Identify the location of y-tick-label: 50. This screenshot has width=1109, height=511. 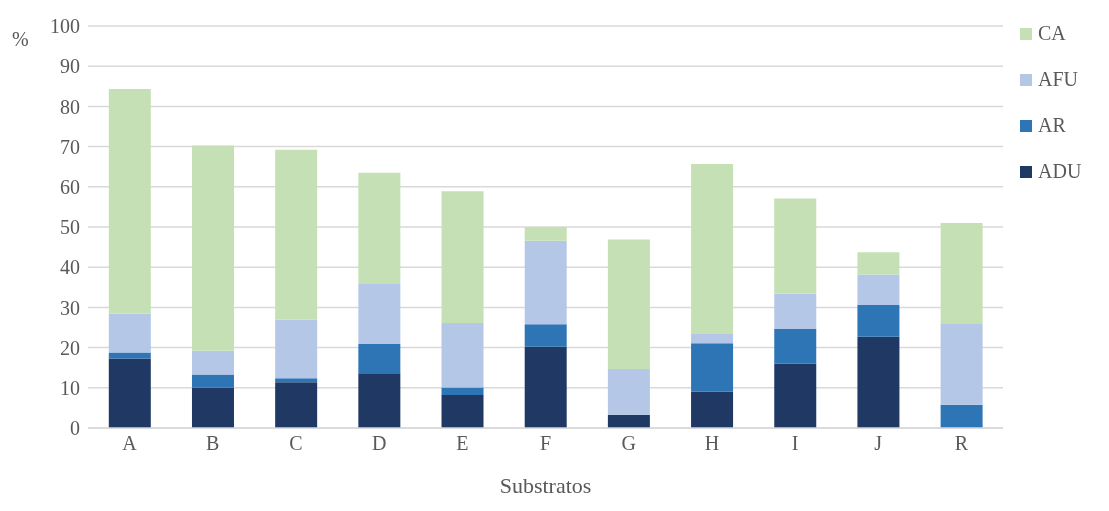
(70, 227).